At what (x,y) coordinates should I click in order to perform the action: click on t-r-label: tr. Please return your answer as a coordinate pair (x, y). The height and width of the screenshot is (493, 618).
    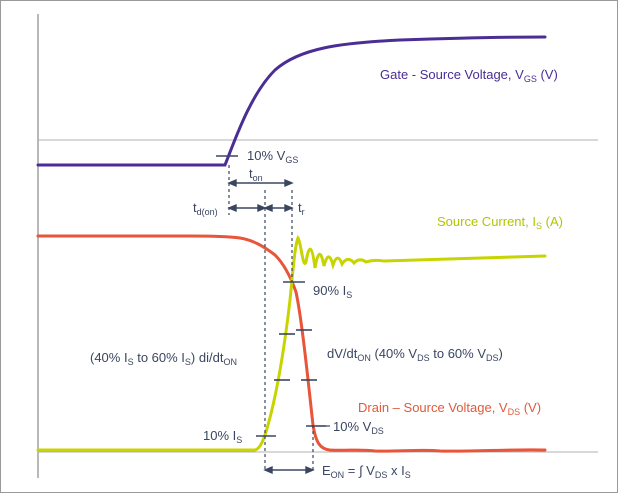
    Looking at the image, I should click on (301, 208).